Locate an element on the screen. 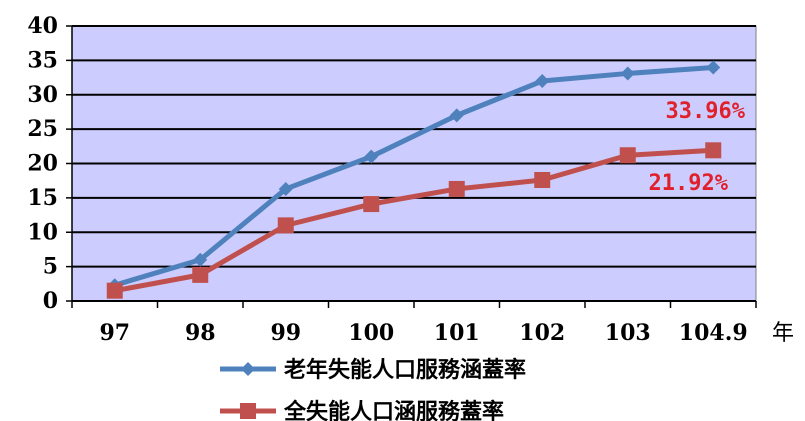  x-tick-label: 97 is located at coordinates (114, 333).